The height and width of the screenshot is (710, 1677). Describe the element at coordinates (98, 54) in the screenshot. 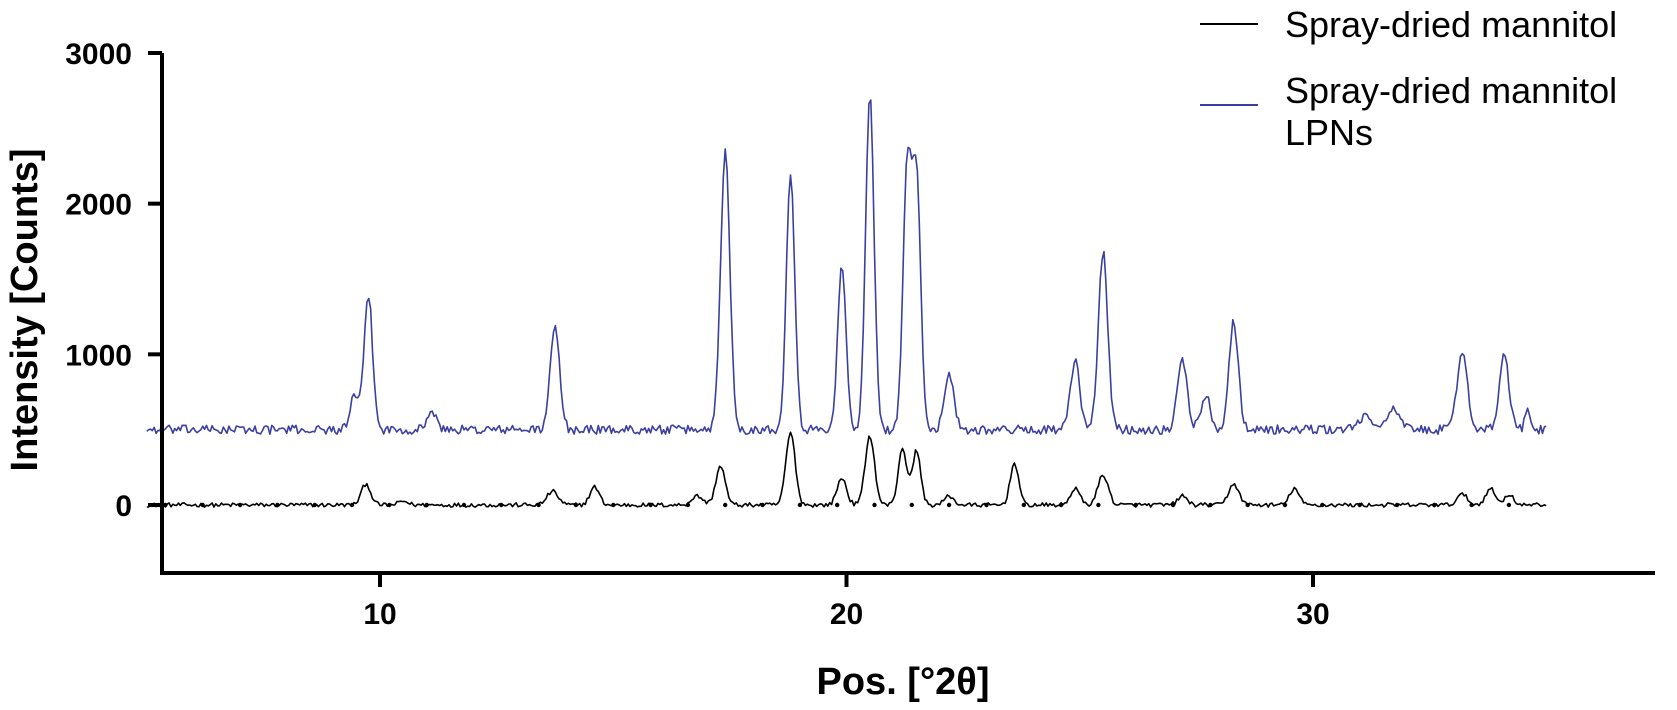

I see `y-tick-label: 3000` at that location.